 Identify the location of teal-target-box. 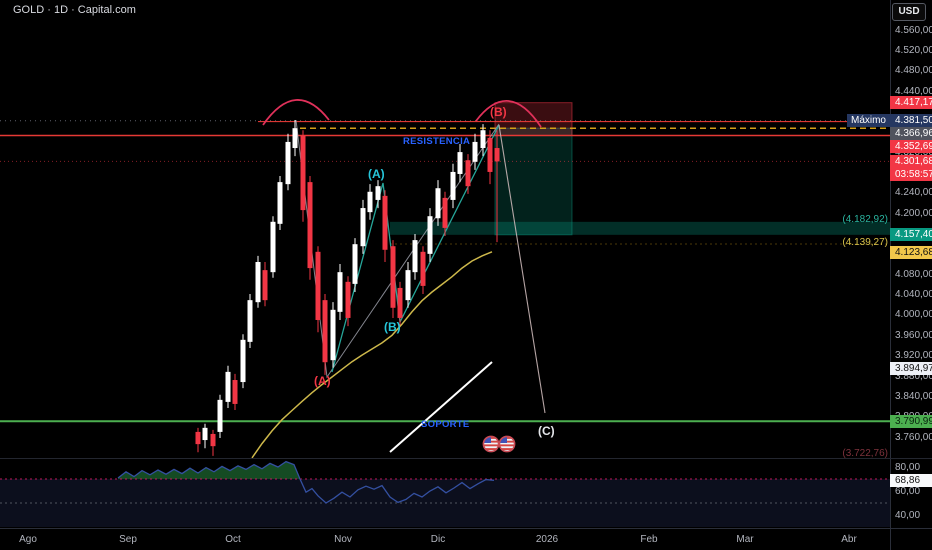
(533, 181).